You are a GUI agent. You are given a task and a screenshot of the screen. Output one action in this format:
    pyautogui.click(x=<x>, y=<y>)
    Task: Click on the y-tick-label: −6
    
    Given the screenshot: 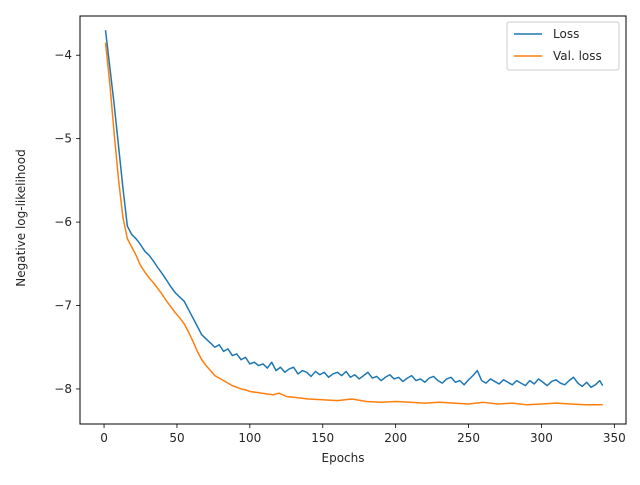 What is the action you would take?
    pyautogui.click(x=63, y=222)
    